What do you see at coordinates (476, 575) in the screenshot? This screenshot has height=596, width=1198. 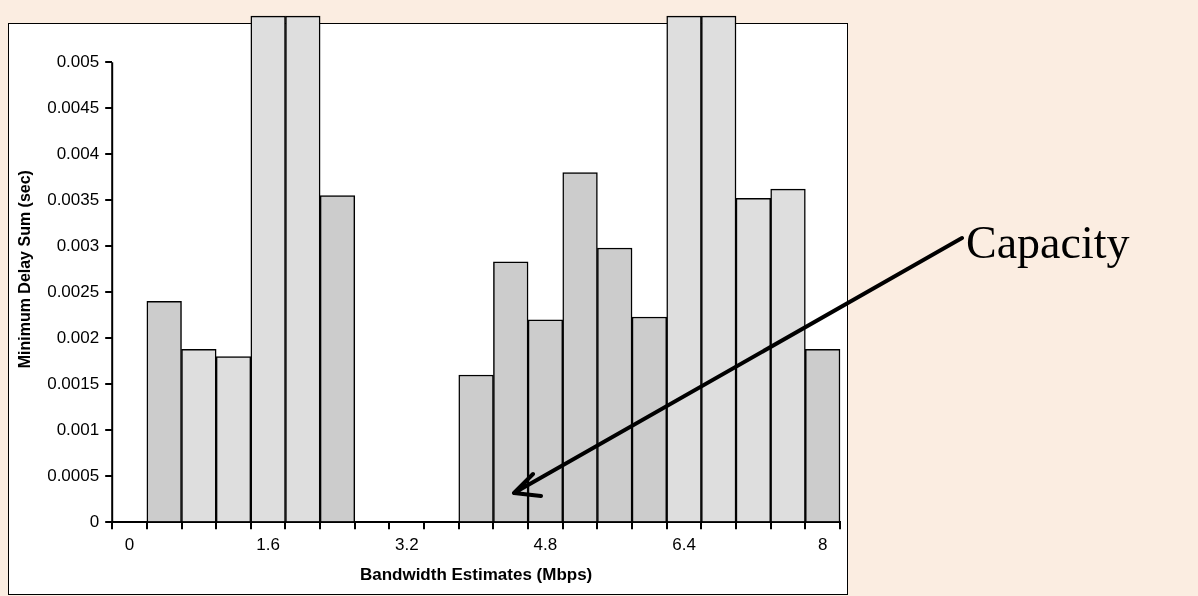 I see `x-axis-title: Bandwidth Estimates (Mbps)` at bounding box center [476, 575].